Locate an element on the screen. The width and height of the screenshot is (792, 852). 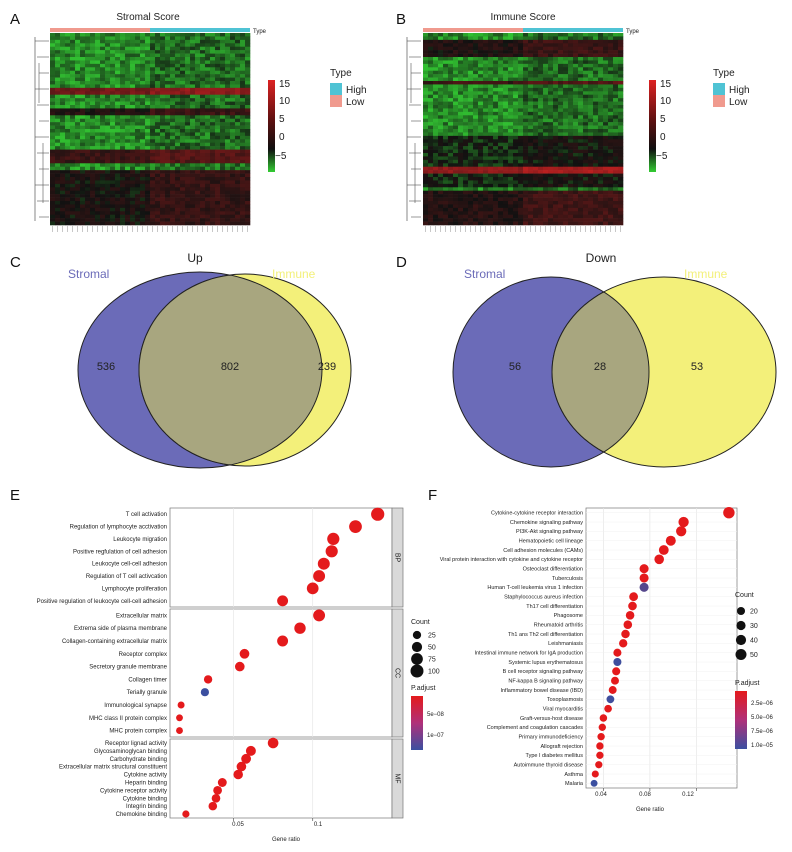
term-label: B cell receptor signaling pathway is located at coordinates (543, 672).